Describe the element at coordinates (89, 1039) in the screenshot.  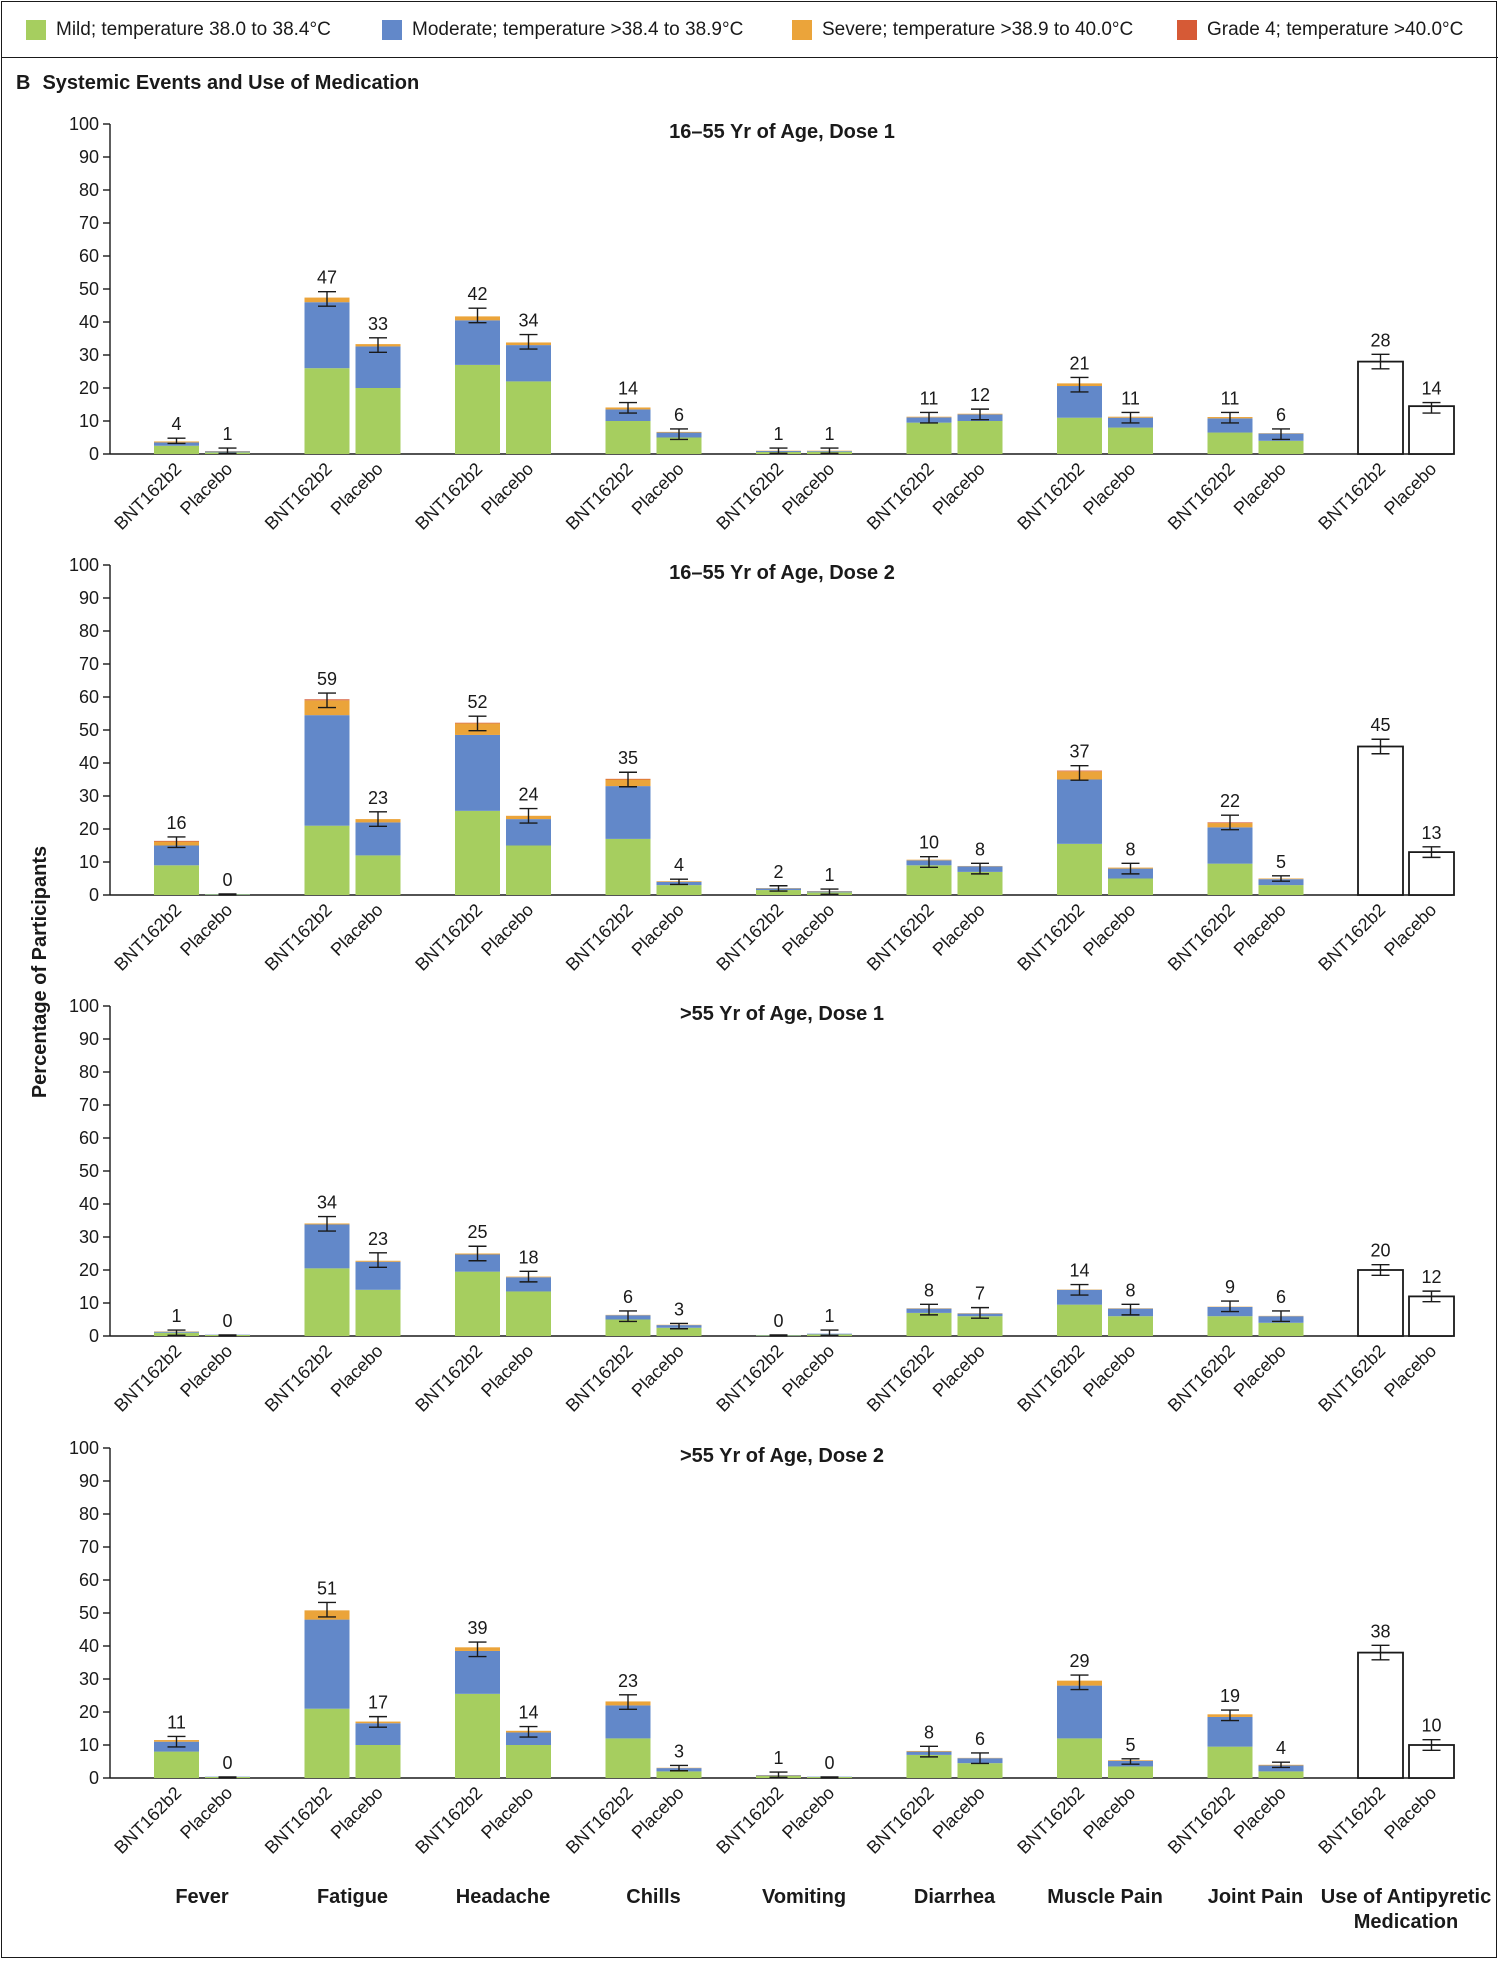
I see `y-tick-label: 90` at that location.